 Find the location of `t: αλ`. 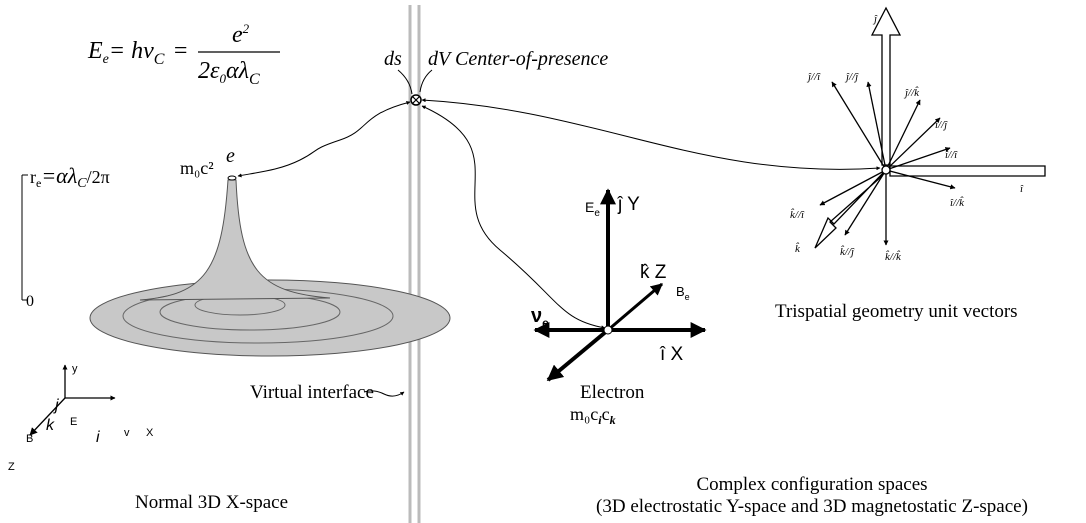

t: αλ is located at coordinates (237, 71).